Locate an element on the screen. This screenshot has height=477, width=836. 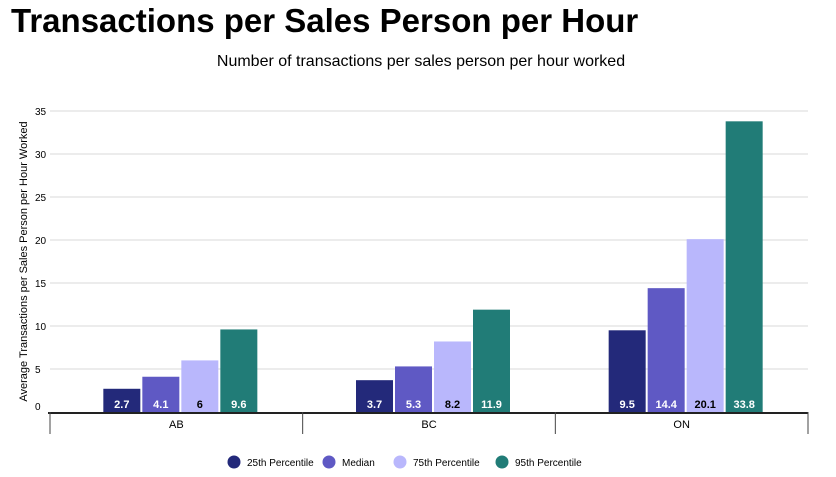
bar-25th-percentile-on is located at coordinates (627, 371).